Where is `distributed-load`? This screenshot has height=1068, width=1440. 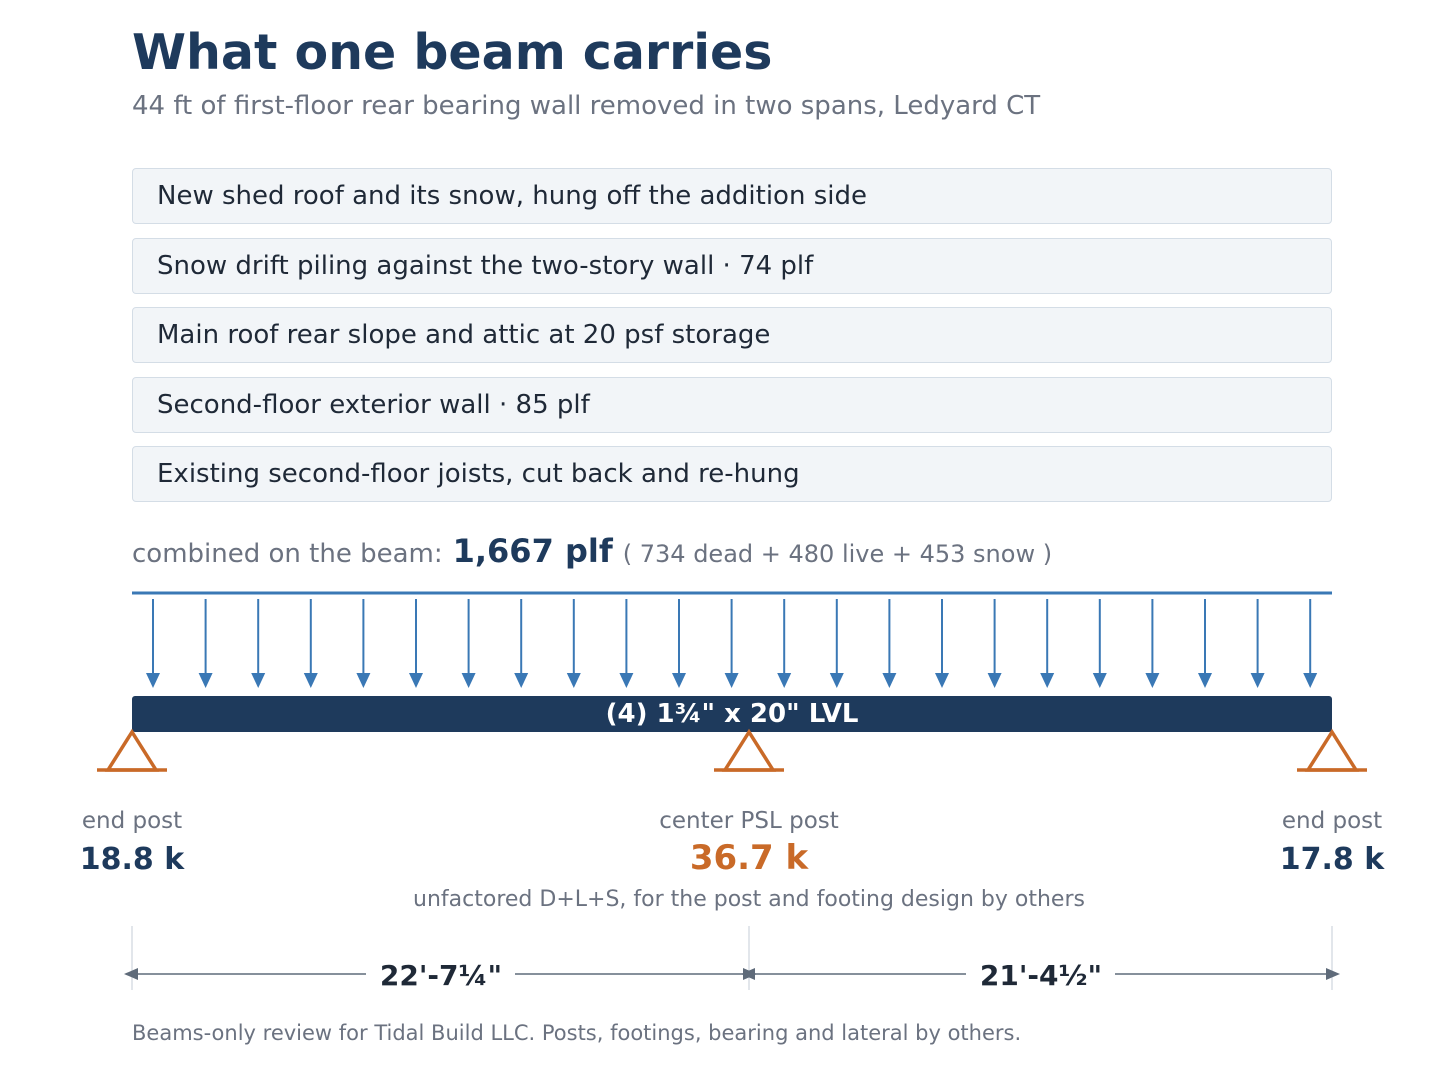 distributed-load is located at coordinates (732, 639).